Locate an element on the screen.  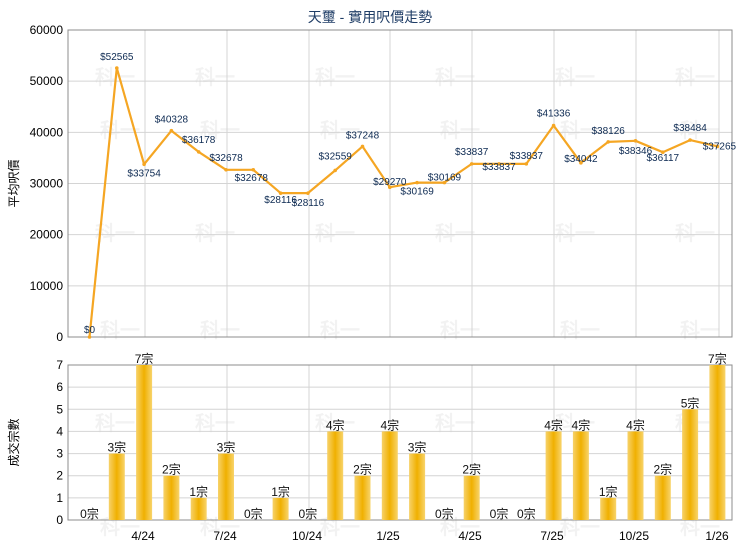
price-y-tick-label: 40000 is located at coordinates (47, 132).